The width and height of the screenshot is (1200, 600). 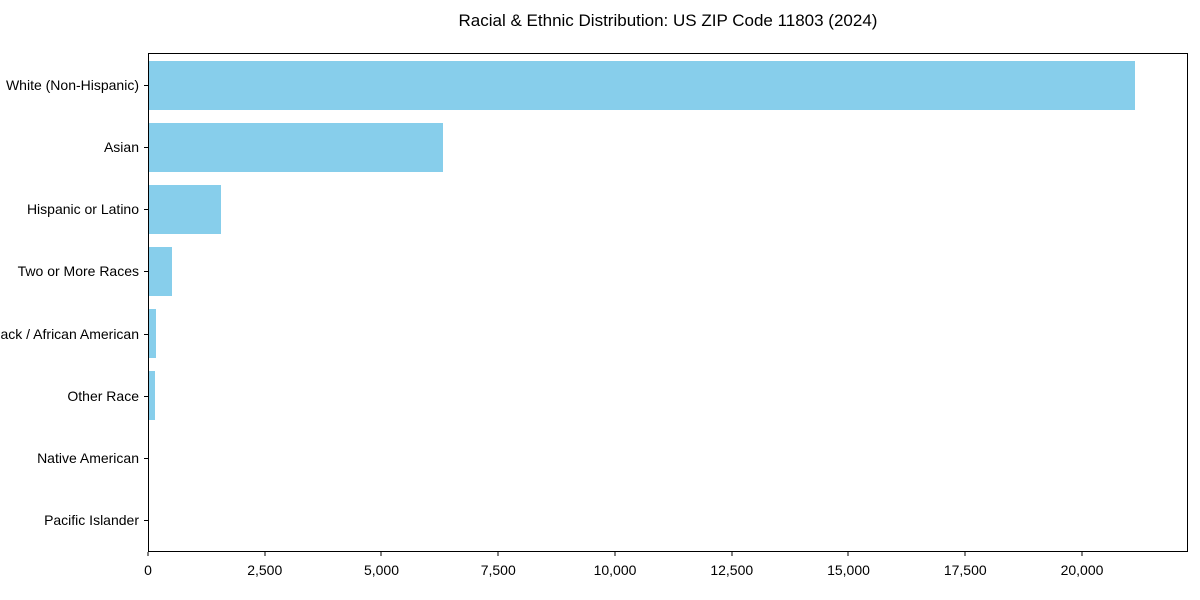 What do you see at coordinates (82, 209) in the screenshot?
I see `y-axis-category-label: Hispanic or Latino` at bounding box center [82, 209].